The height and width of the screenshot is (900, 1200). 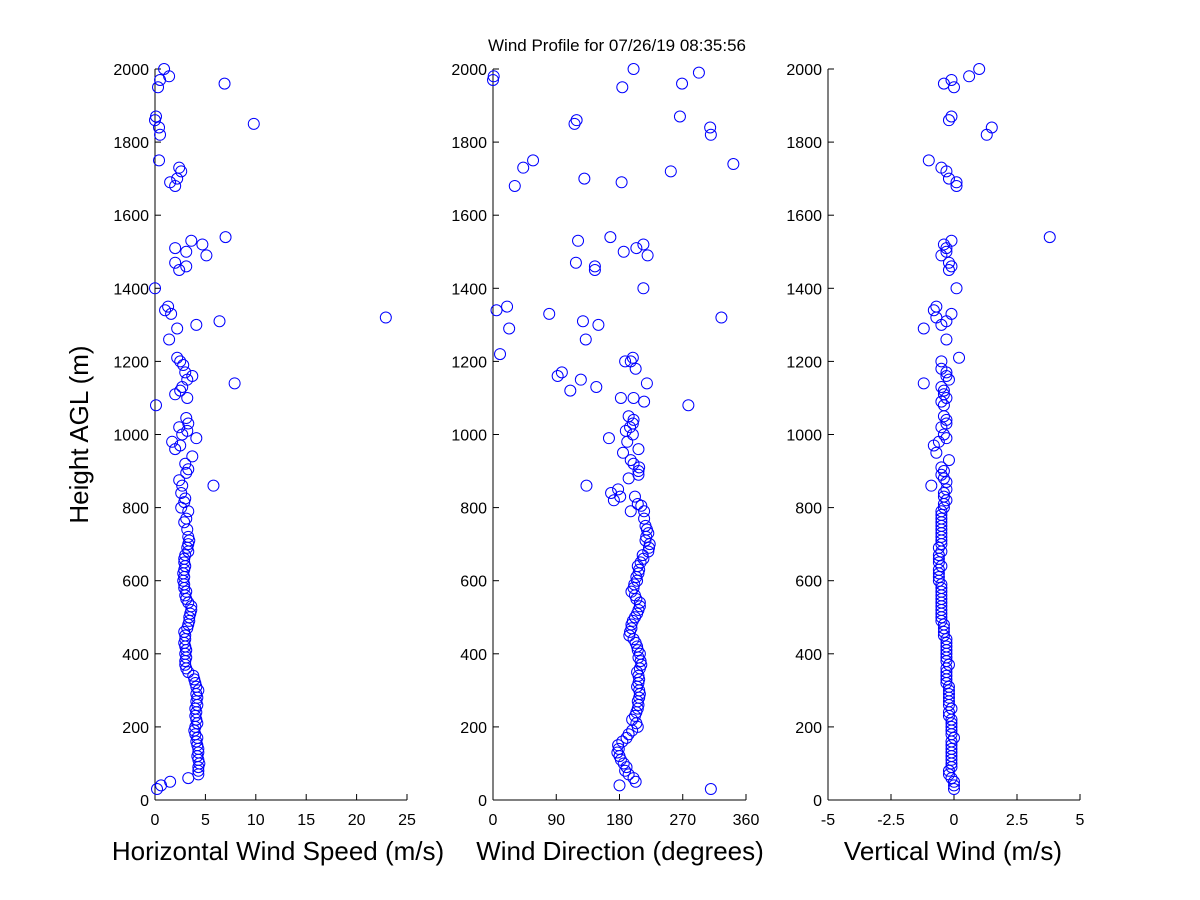 What do you see at coordinates (954, 820) in the screenshot?
I see `x-tick-label: 0` at bounding box center [954, 820].